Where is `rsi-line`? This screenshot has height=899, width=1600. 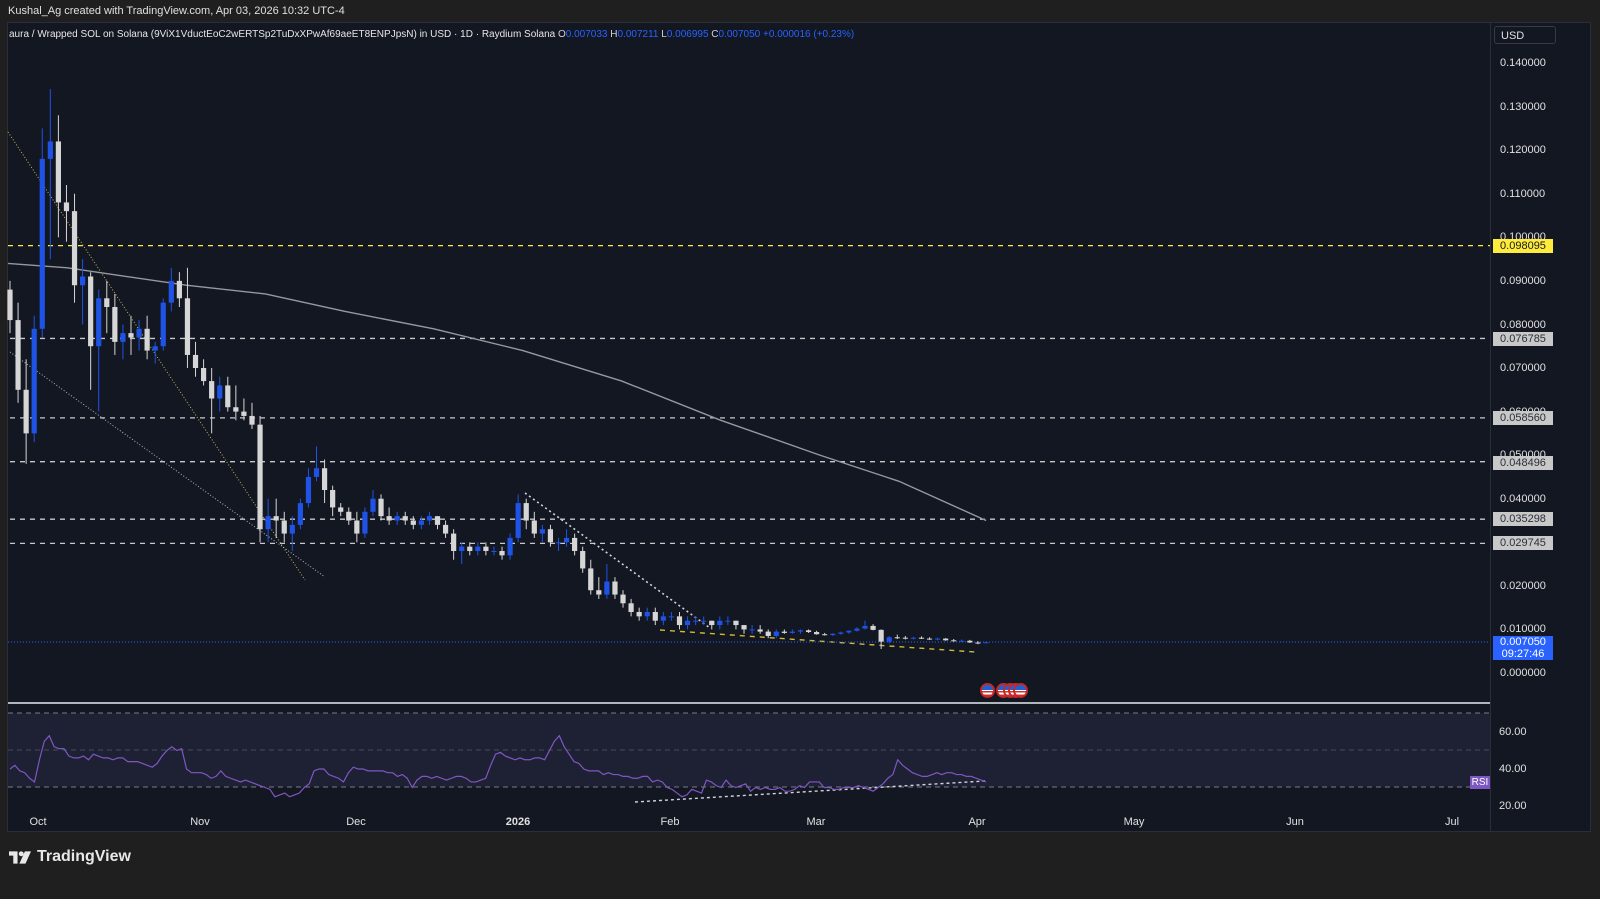
rsi-line is located at coordinates (498, 766).